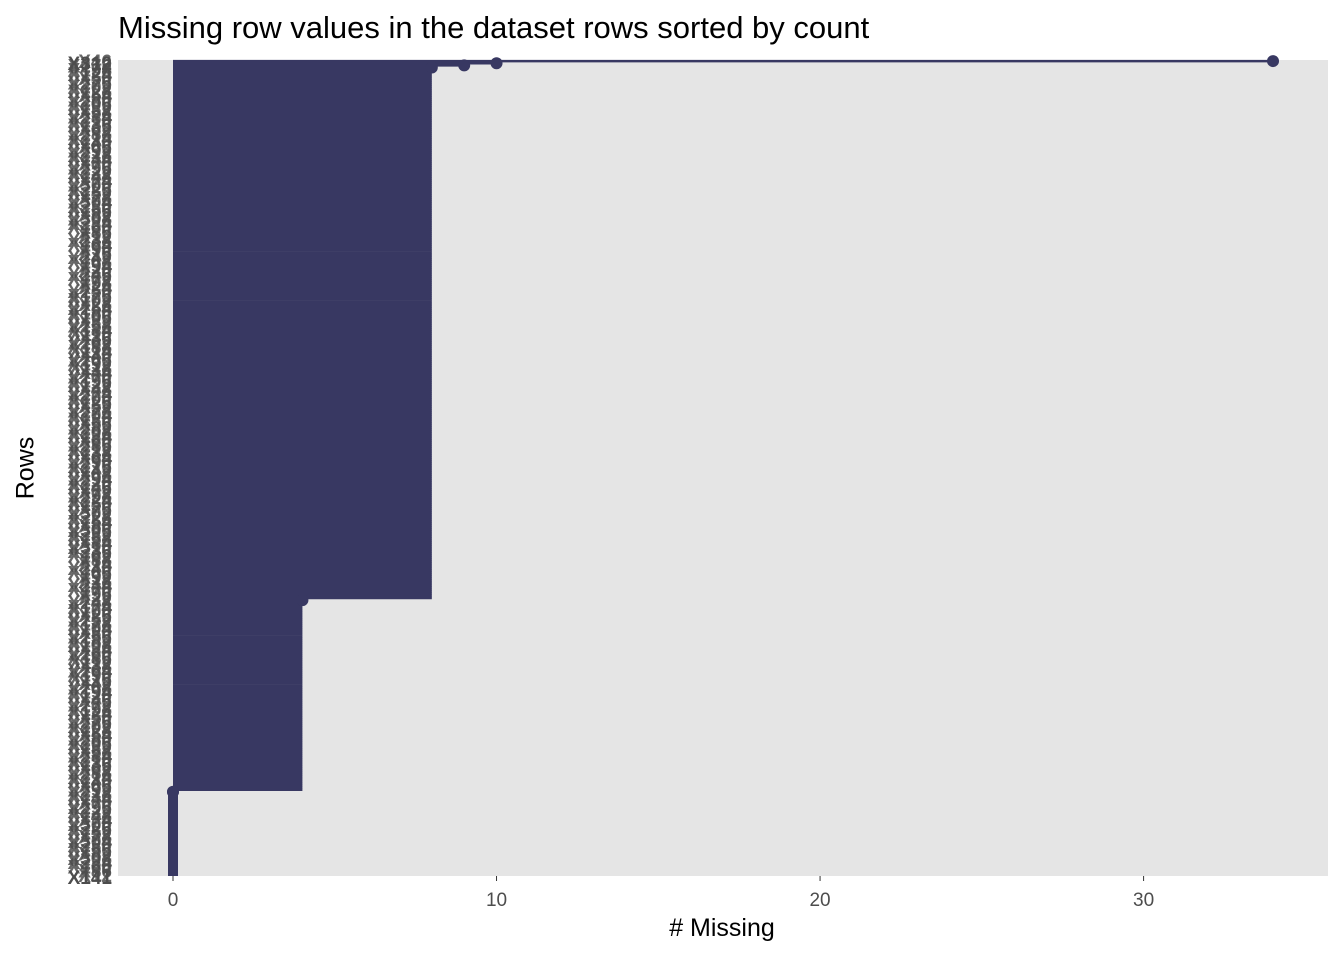  What do you see at coordinates (95, 458) in the screenshot?
I see `y-tick-label: X64` at bounding box center [95, 458].